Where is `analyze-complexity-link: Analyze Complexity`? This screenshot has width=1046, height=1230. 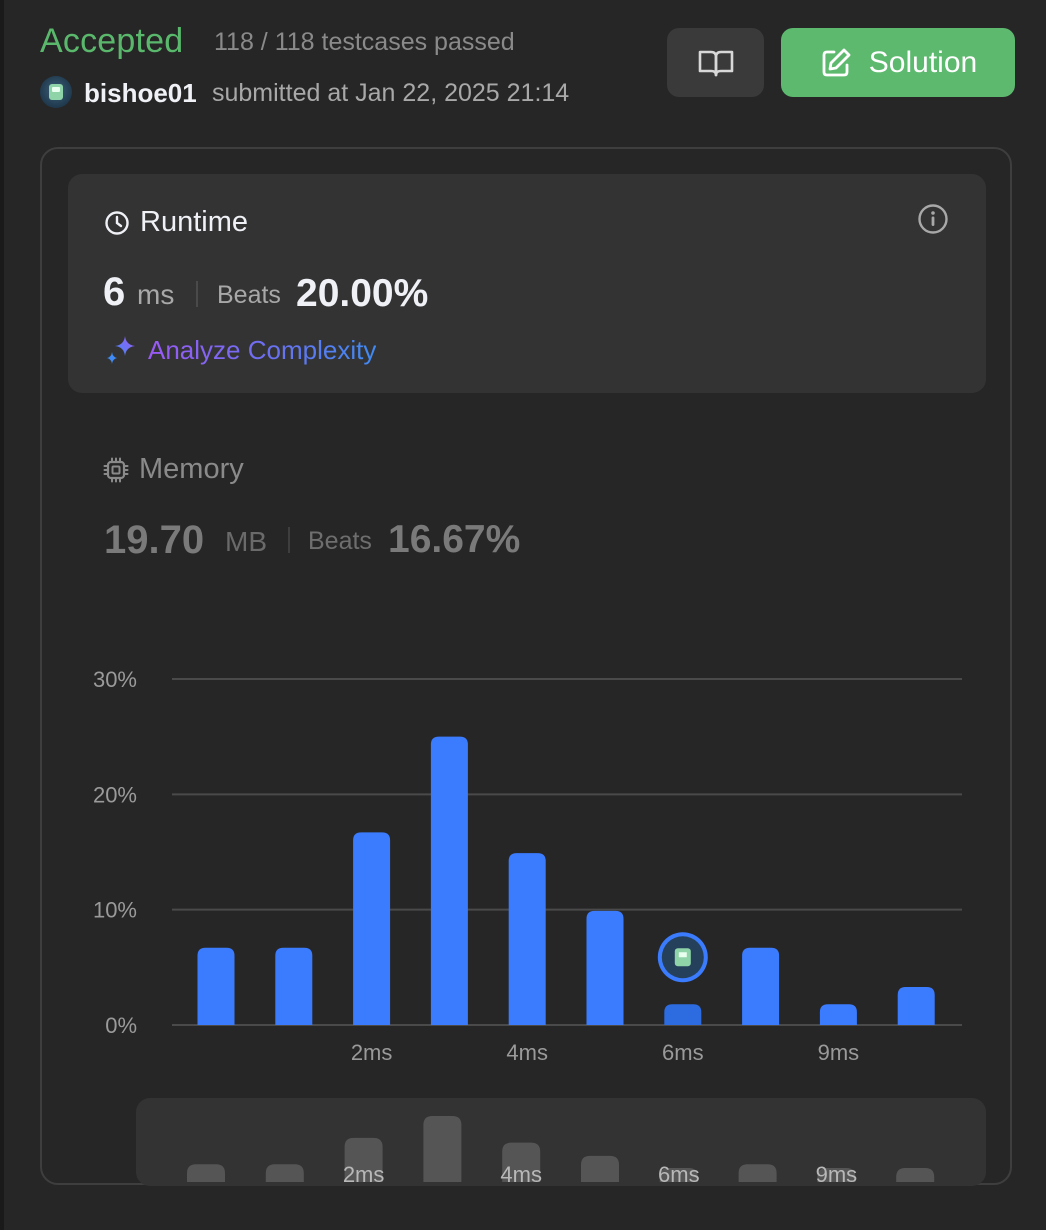
analyze-complexity-link: Analyze Complexity is located at coordinates (240, 350).